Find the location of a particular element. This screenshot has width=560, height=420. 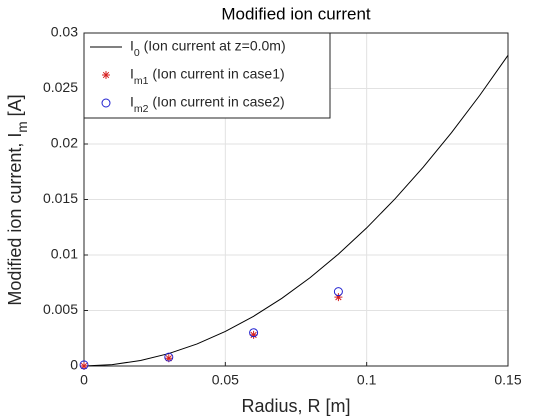

legend-label: I0 (Ion current at z=0.0m) is located at coordinates (208, 48).